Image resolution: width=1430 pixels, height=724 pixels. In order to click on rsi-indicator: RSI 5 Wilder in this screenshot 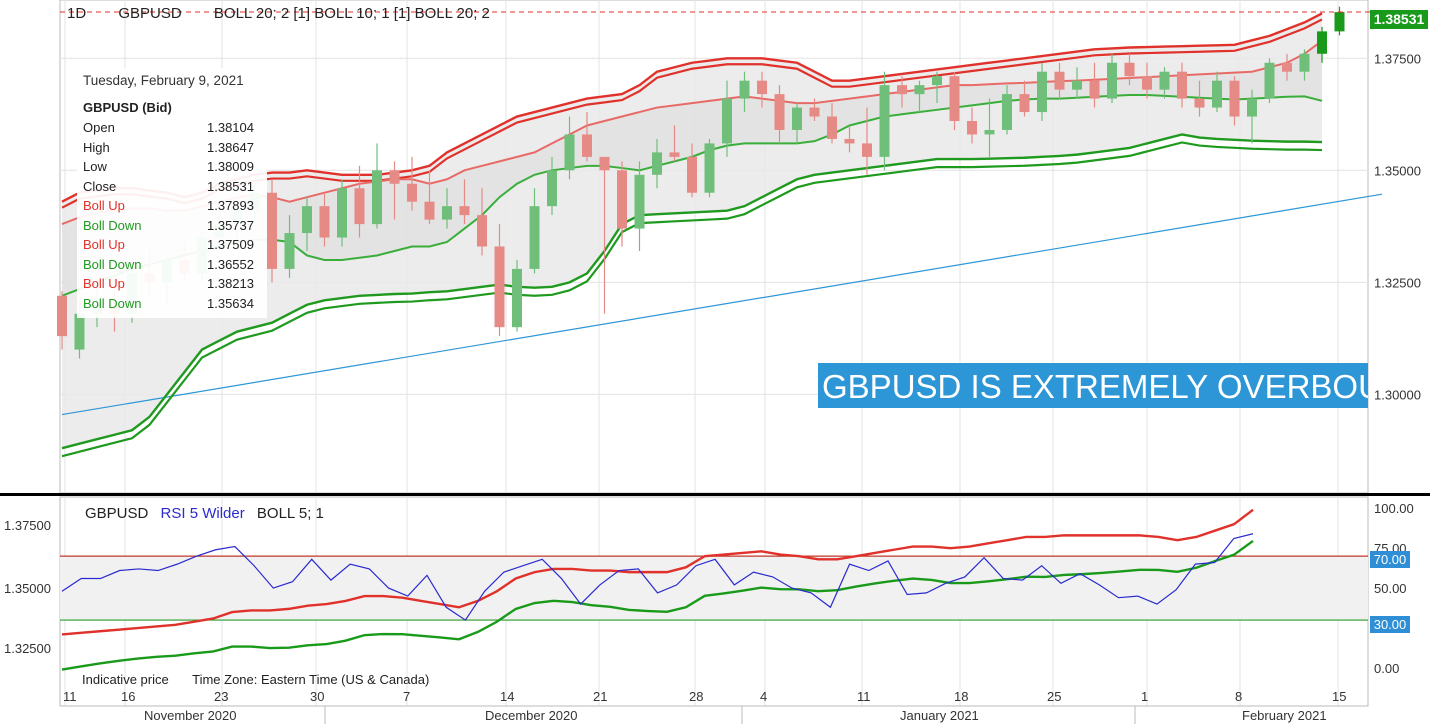, I will do `click(202, 513)`.